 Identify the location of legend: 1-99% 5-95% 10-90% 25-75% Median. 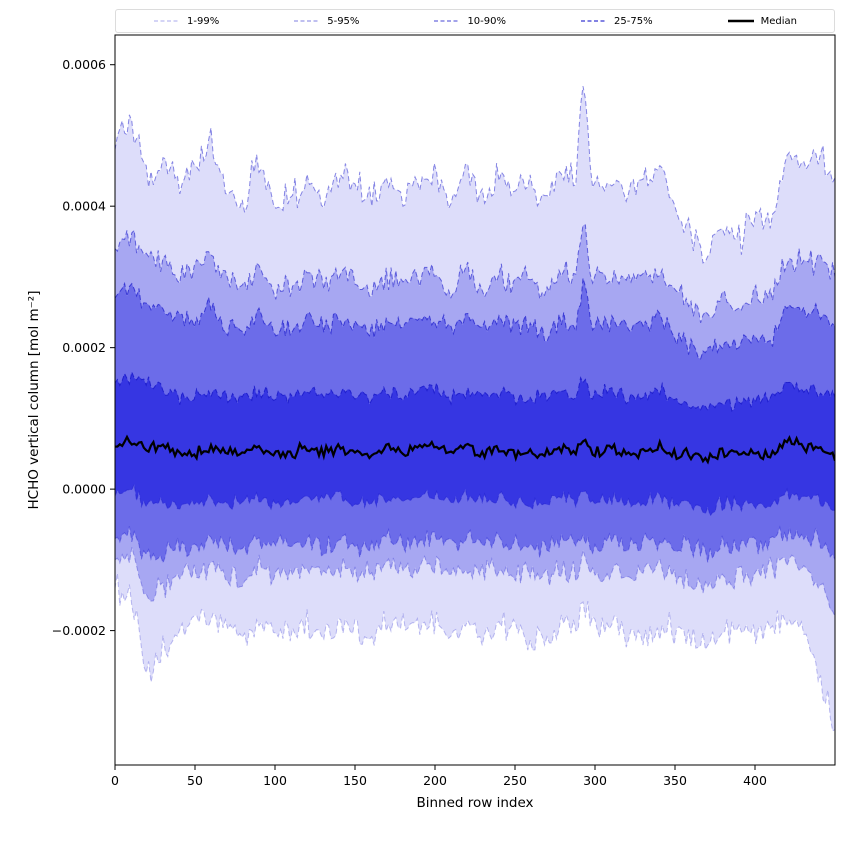
(475, 21).